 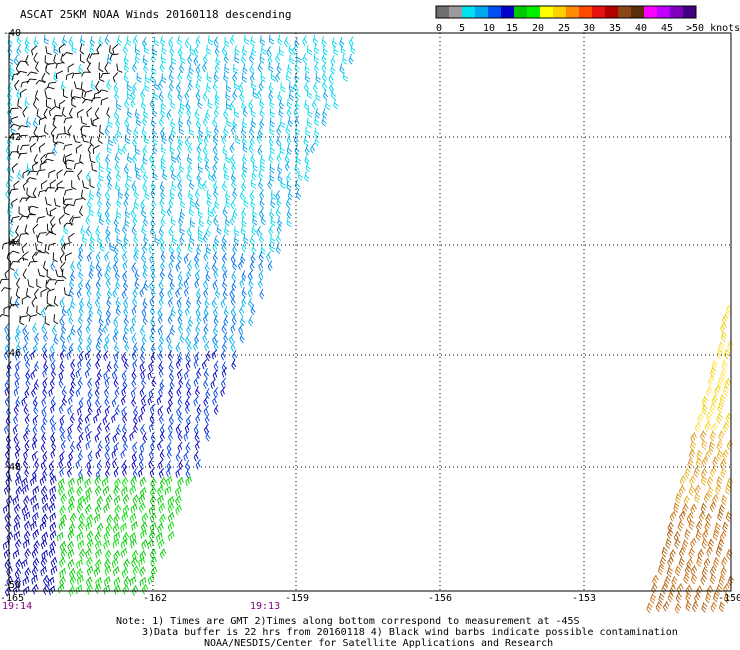 What do you see at coordinates (538, 28) in the screenshot?
I see `scale-label: 20` at bounding box center [538, 28].